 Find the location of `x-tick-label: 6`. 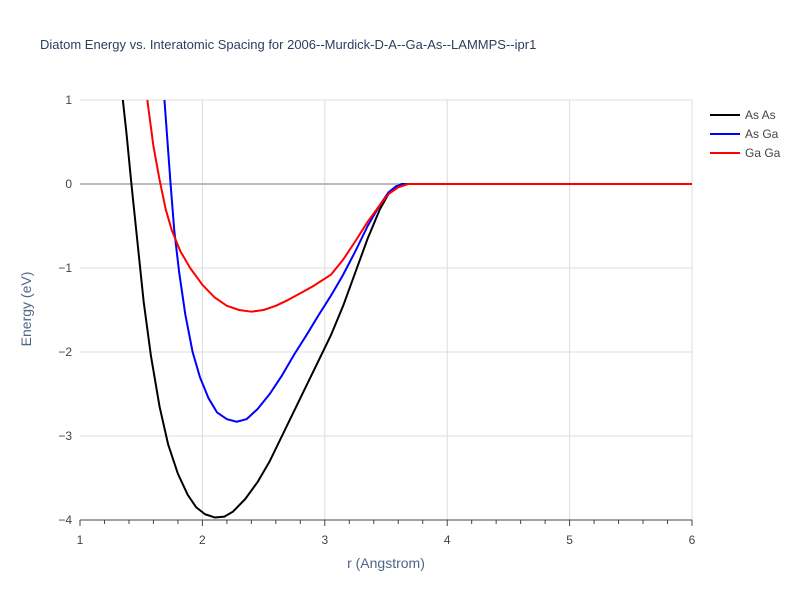

x-tick-label: 6 is located at coordinates (692, 540).